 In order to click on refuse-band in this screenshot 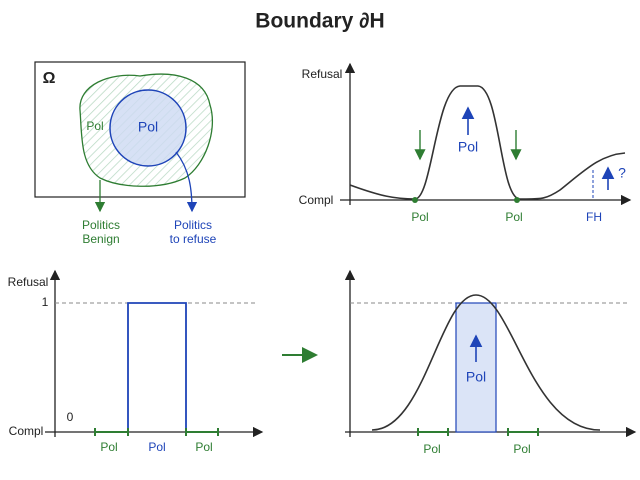, I will do `click(476, 367)`.